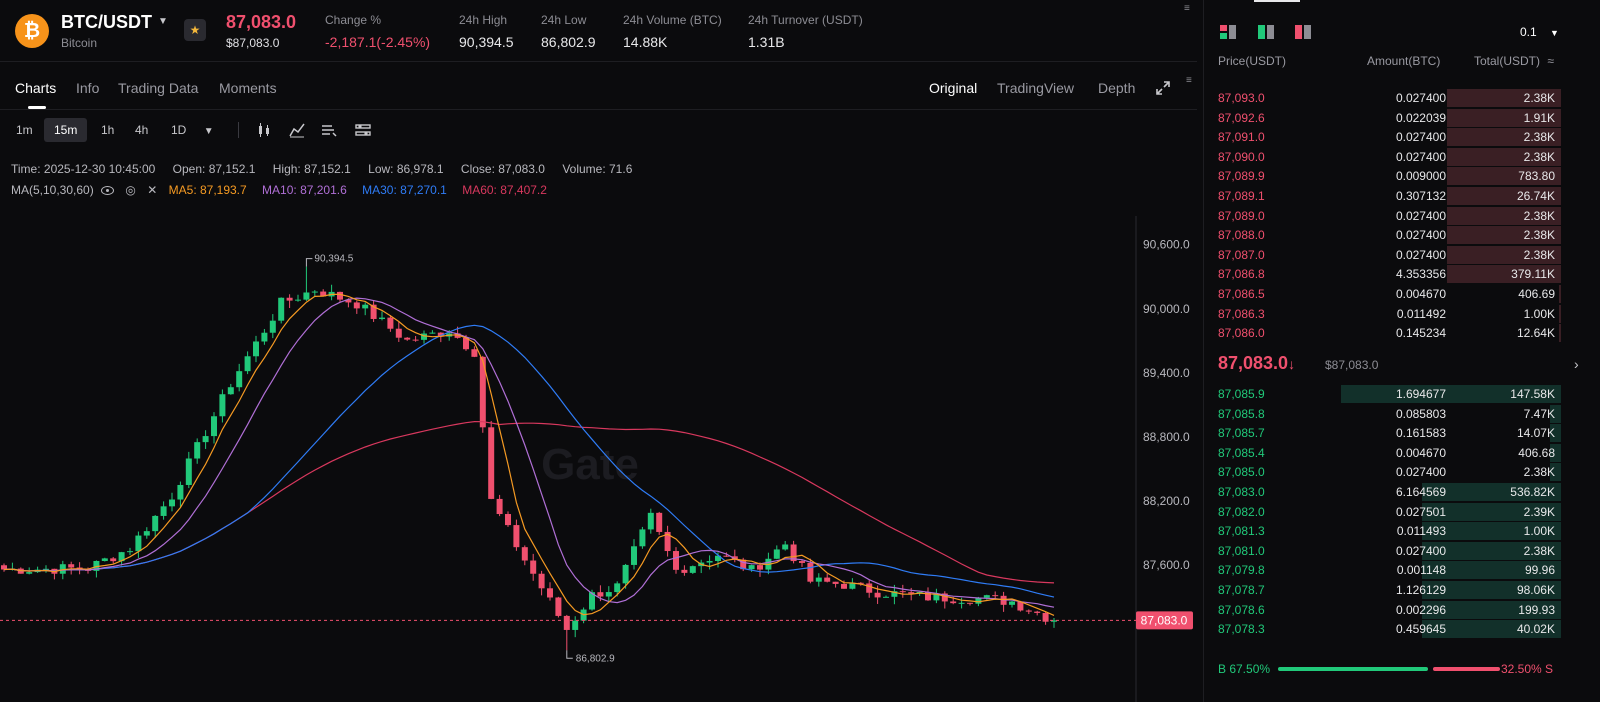 Image resolution: width=1600 pixels, height=702 pixels. What do you see at coordinates (1303, 32) in the screenshot?
I see `book-view-asks-icon` at bounding box center [1303, 32].